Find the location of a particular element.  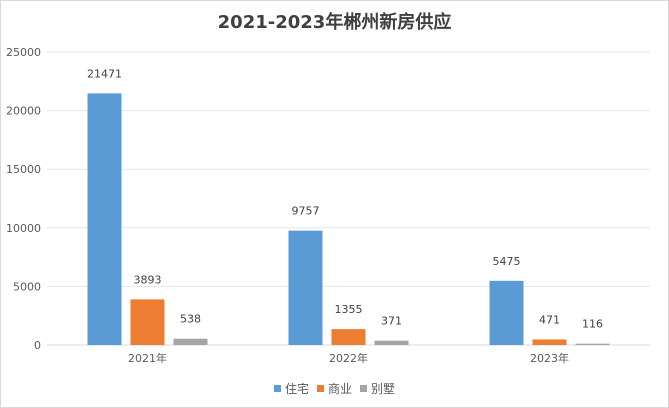

legend-label: 商业 is located at coordinates (339, 389).